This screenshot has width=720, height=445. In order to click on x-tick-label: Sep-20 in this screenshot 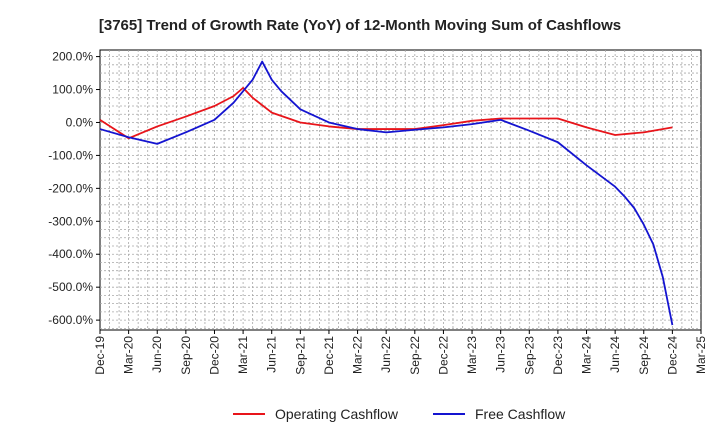, I will do `click(186, 355)`.